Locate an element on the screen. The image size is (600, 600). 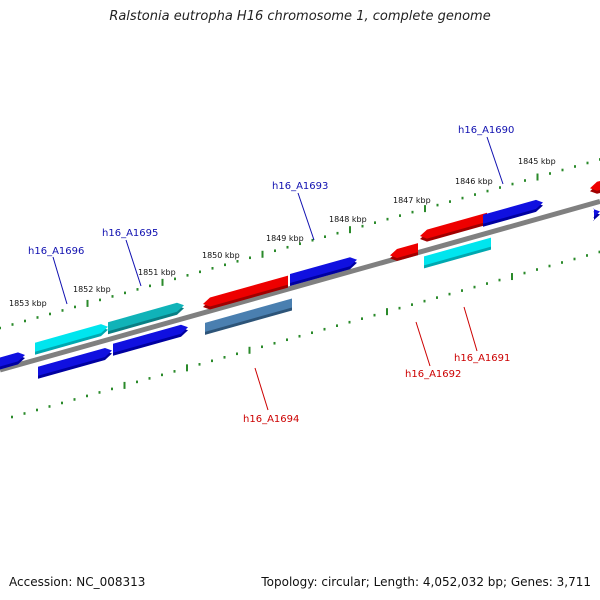
scale-label: 1845 kbp is located at coordinates (537, 161).